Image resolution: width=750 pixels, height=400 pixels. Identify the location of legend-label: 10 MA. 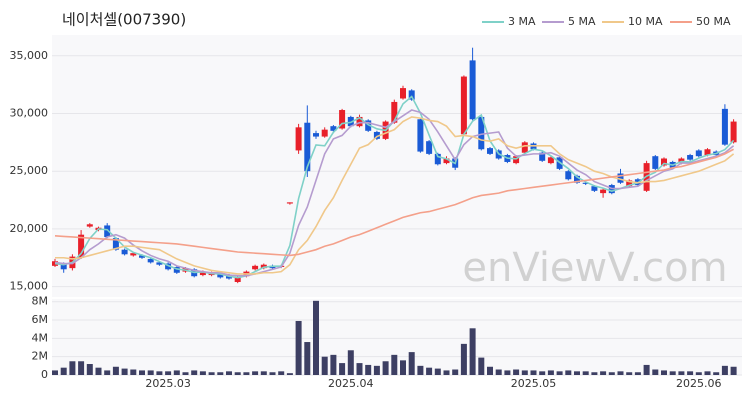
(645, 21).